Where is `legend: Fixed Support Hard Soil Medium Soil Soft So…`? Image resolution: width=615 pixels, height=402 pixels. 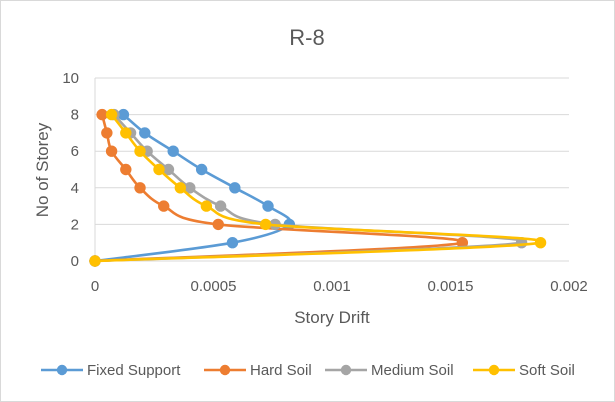
legend: Fixed Support Hard Soil Medium Soil Soft So… is located at coordinates (308, 370).